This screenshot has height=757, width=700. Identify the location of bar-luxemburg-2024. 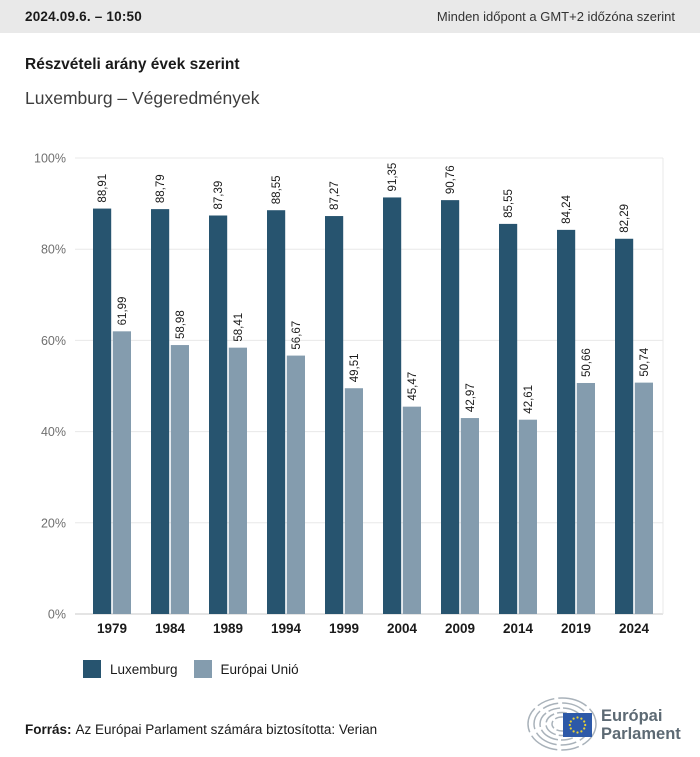
(624, 426).